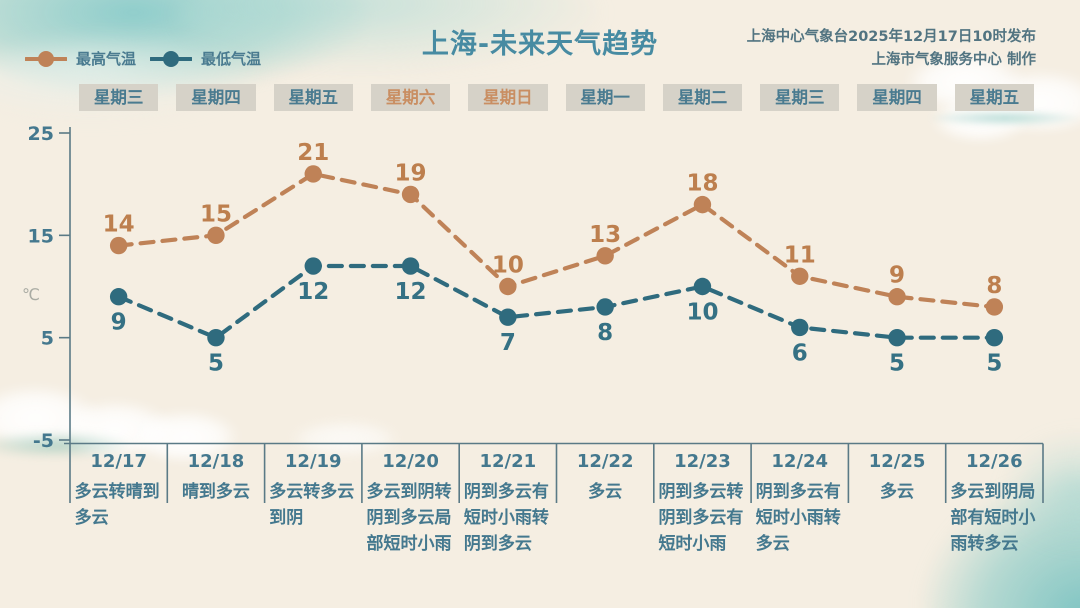  Describe the element at coordinates (800, 461) in the screenshot. I see `forecast-date: 12/24` at that location.